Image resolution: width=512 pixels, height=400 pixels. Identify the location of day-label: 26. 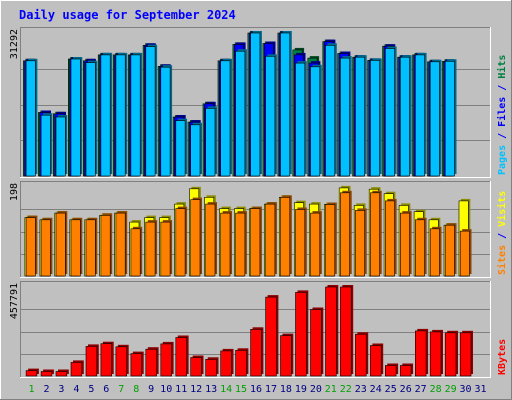
(406, 389).